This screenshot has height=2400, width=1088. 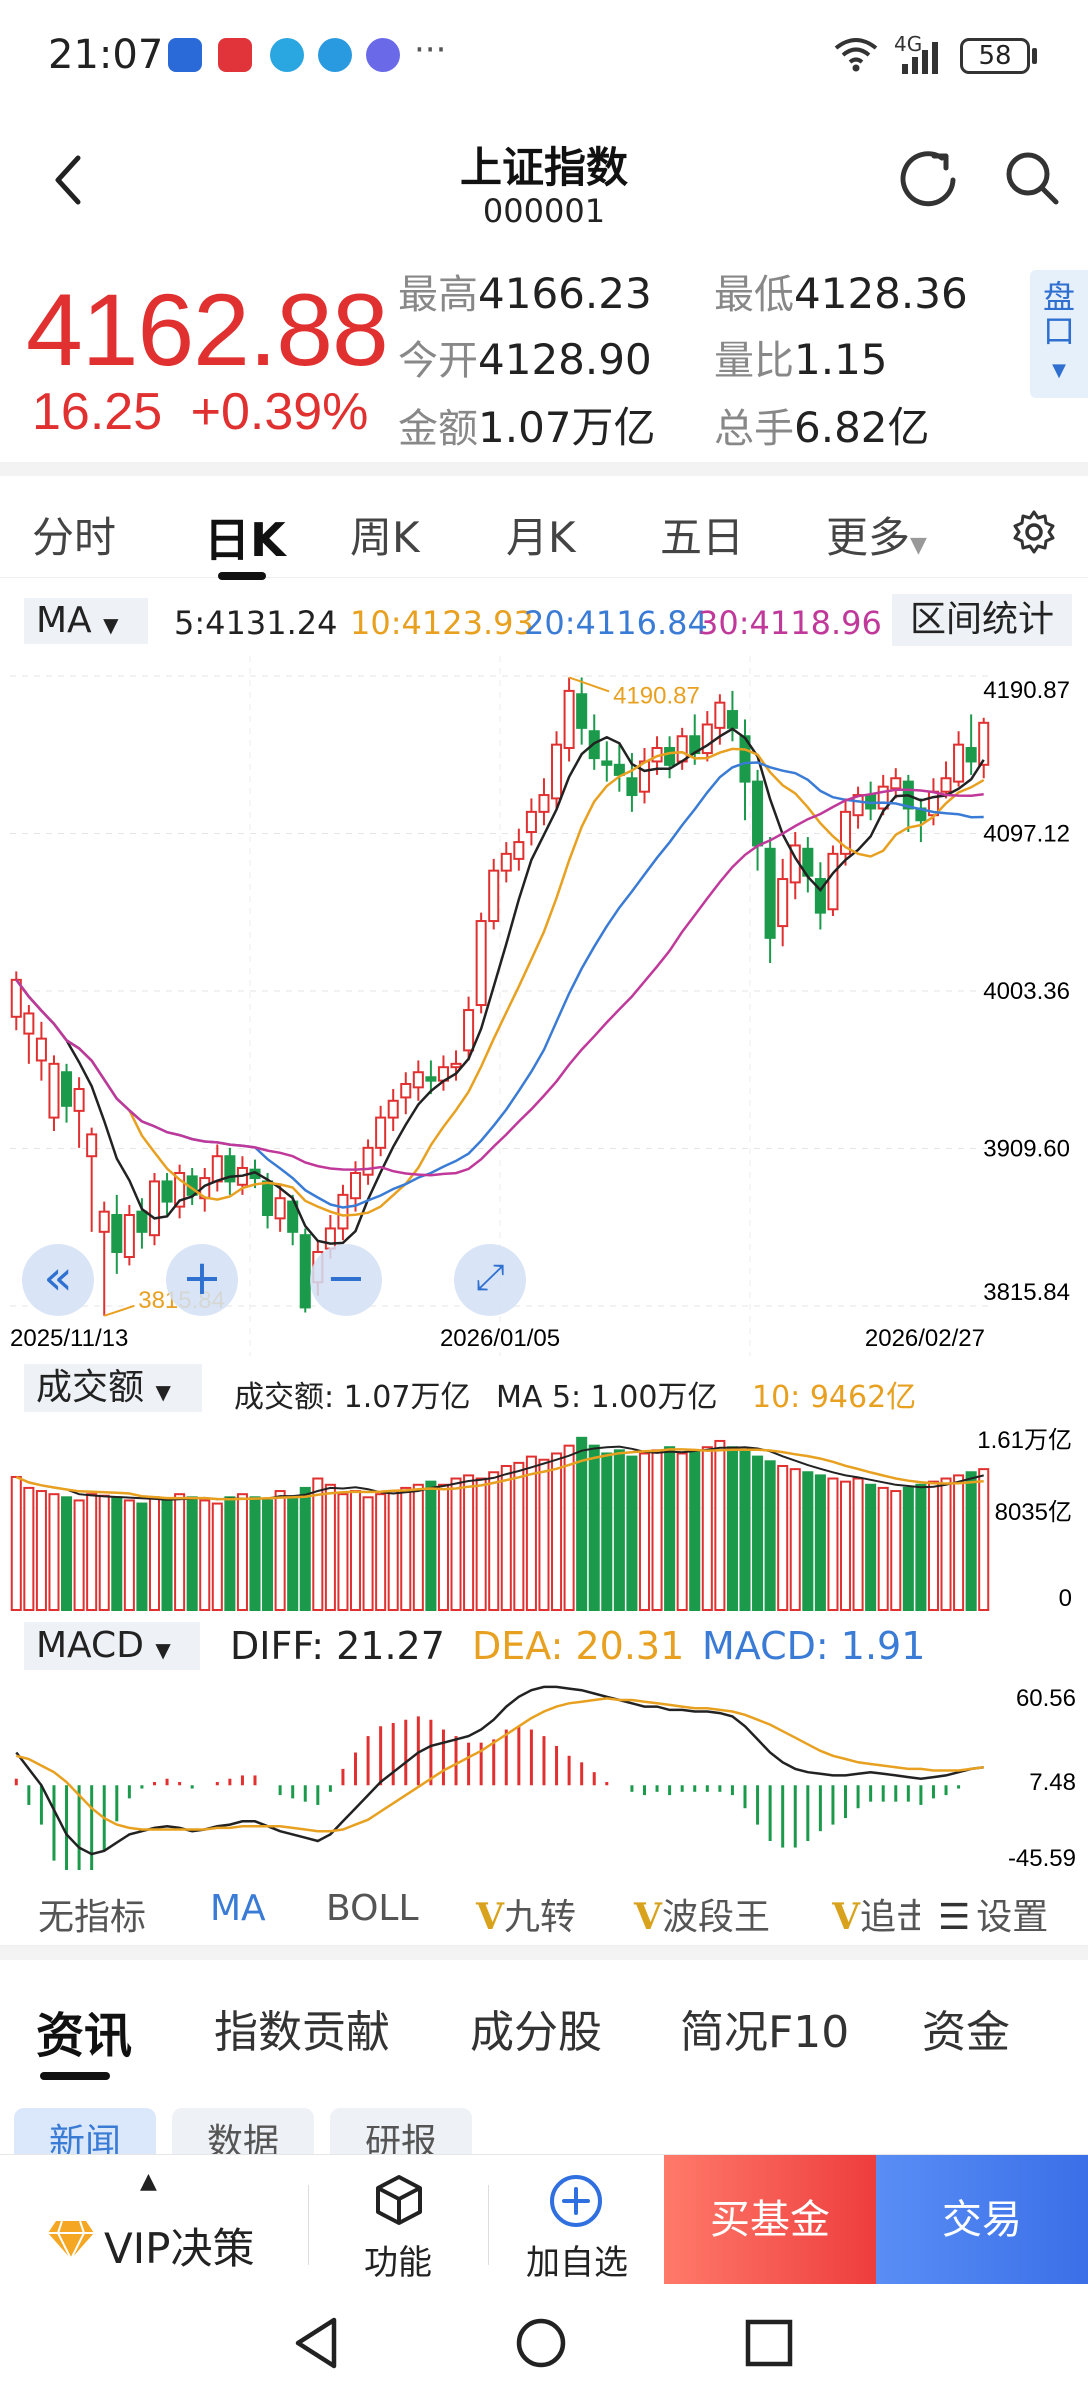 I want to click on y-tick-label: 3815.84, so click(x=1026, y=1292).